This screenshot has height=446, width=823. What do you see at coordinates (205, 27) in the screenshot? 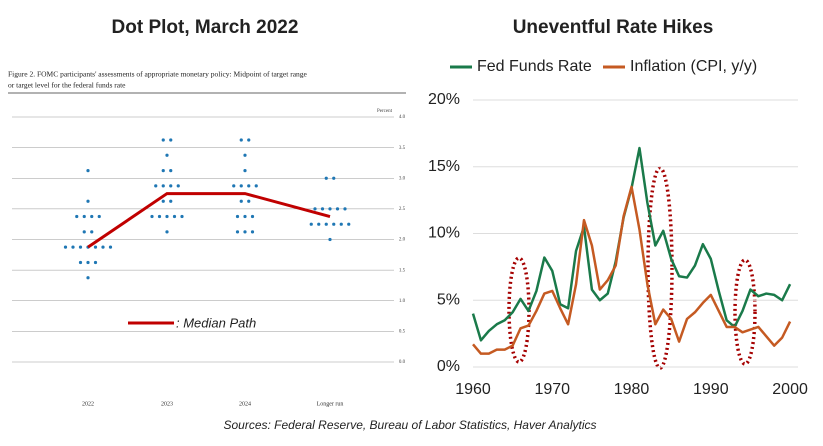
I see `chart-title: Dot Plot, March 2022` at bounding box center [205, 27].